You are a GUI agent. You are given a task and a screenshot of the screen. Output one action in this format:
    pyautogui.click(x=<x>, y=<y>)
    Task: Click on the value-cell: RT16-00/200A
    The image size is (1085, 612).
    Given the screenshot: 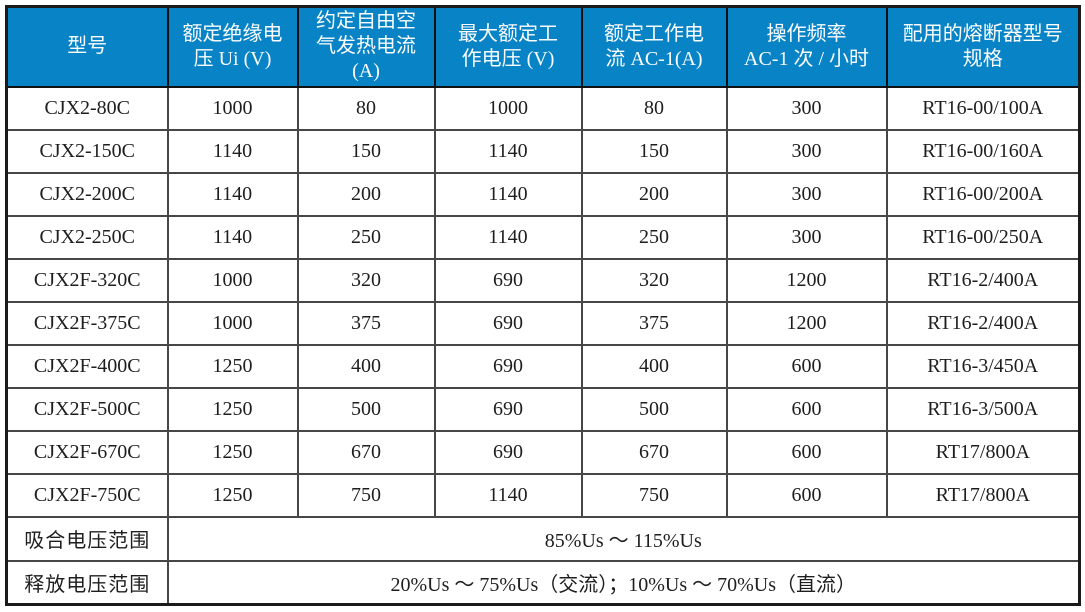 What is the action you would take?
    pyautogui.click(x=983, y=194)
    